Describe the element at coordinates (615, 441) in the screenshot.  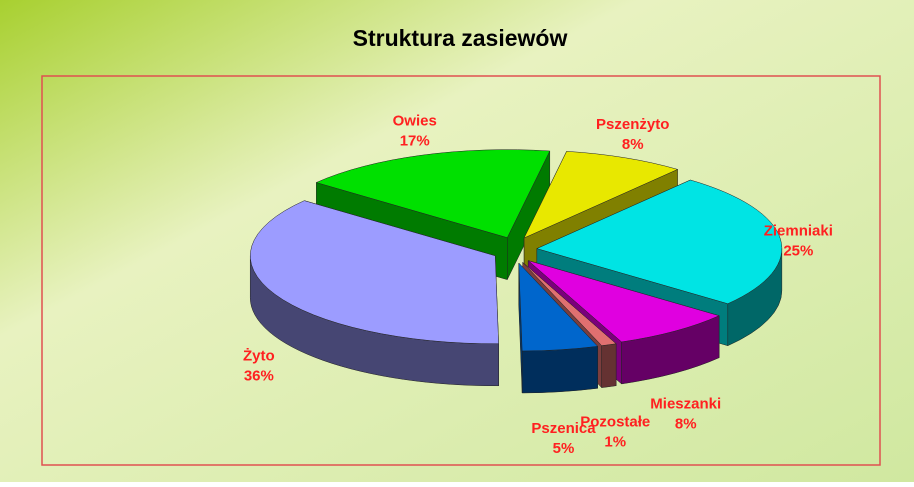
I see `data-label-value: 1%` at that location.